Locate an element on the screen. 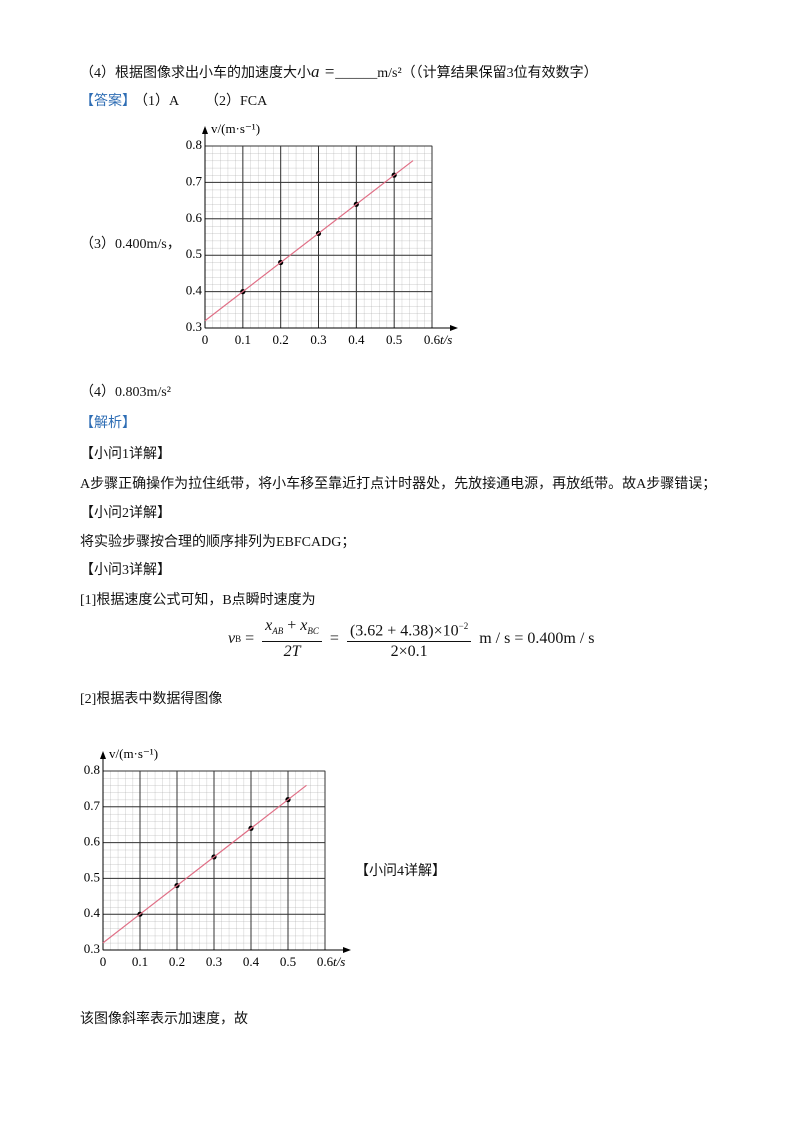 This screenshot has height=1132, width=800. answer-4: （4）0.803m/s² is located at coordinates (125, 392).